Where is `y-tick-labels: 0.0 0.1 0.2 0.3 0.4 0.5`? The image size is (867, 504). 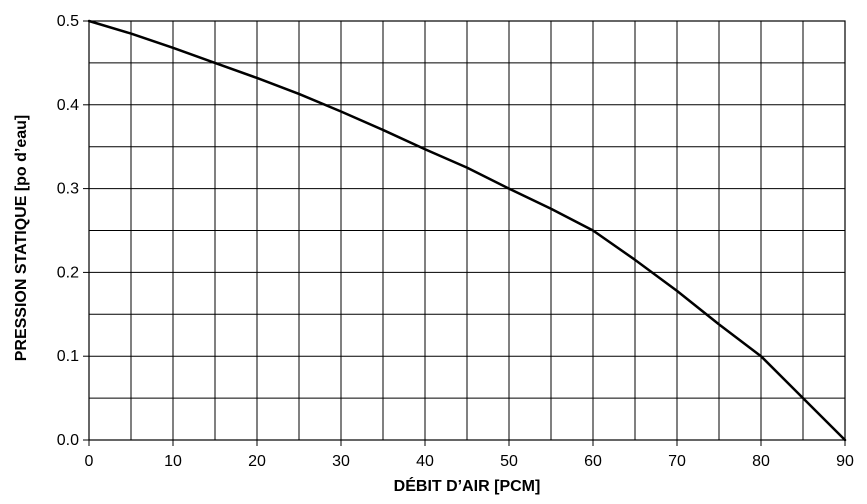 y-tick-labels: 0.0 0.1 0.2 0.3 0.4 0.5 is located at coordinates (73, 231).